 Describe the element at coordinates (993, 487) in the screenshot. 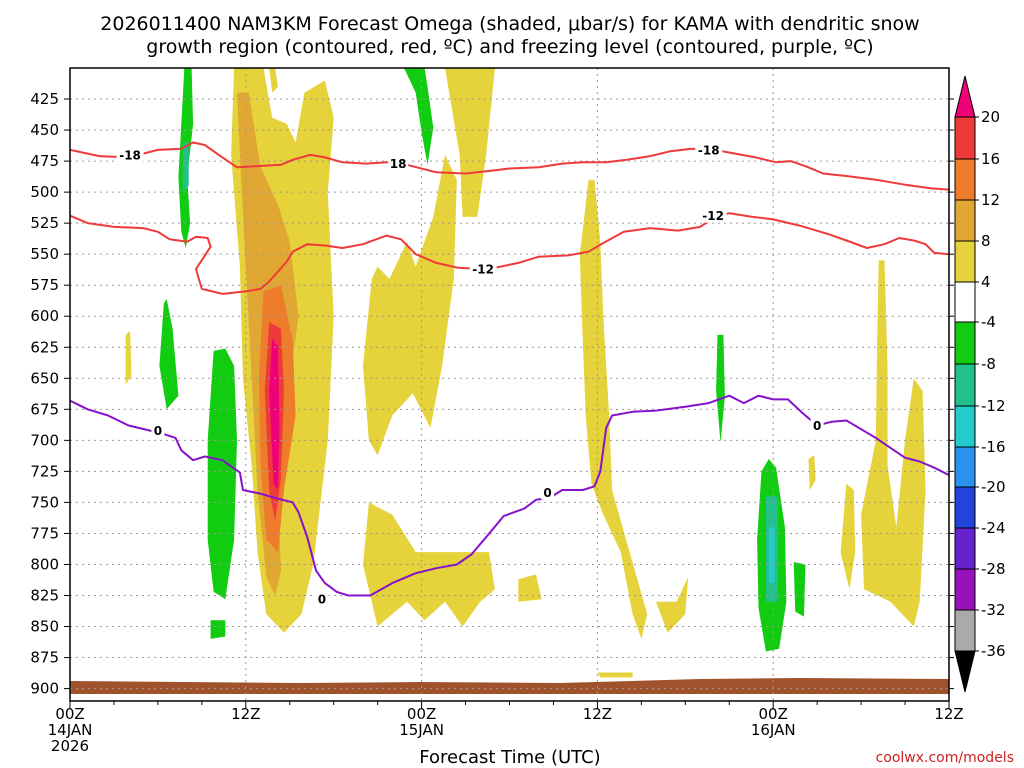

I see `colorbar-label: -20` at that location.